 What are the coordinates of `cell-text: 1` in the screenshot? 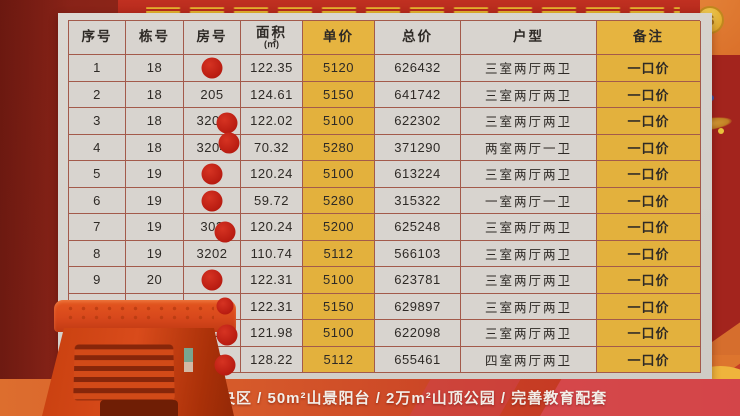 It's located at (97, 68).